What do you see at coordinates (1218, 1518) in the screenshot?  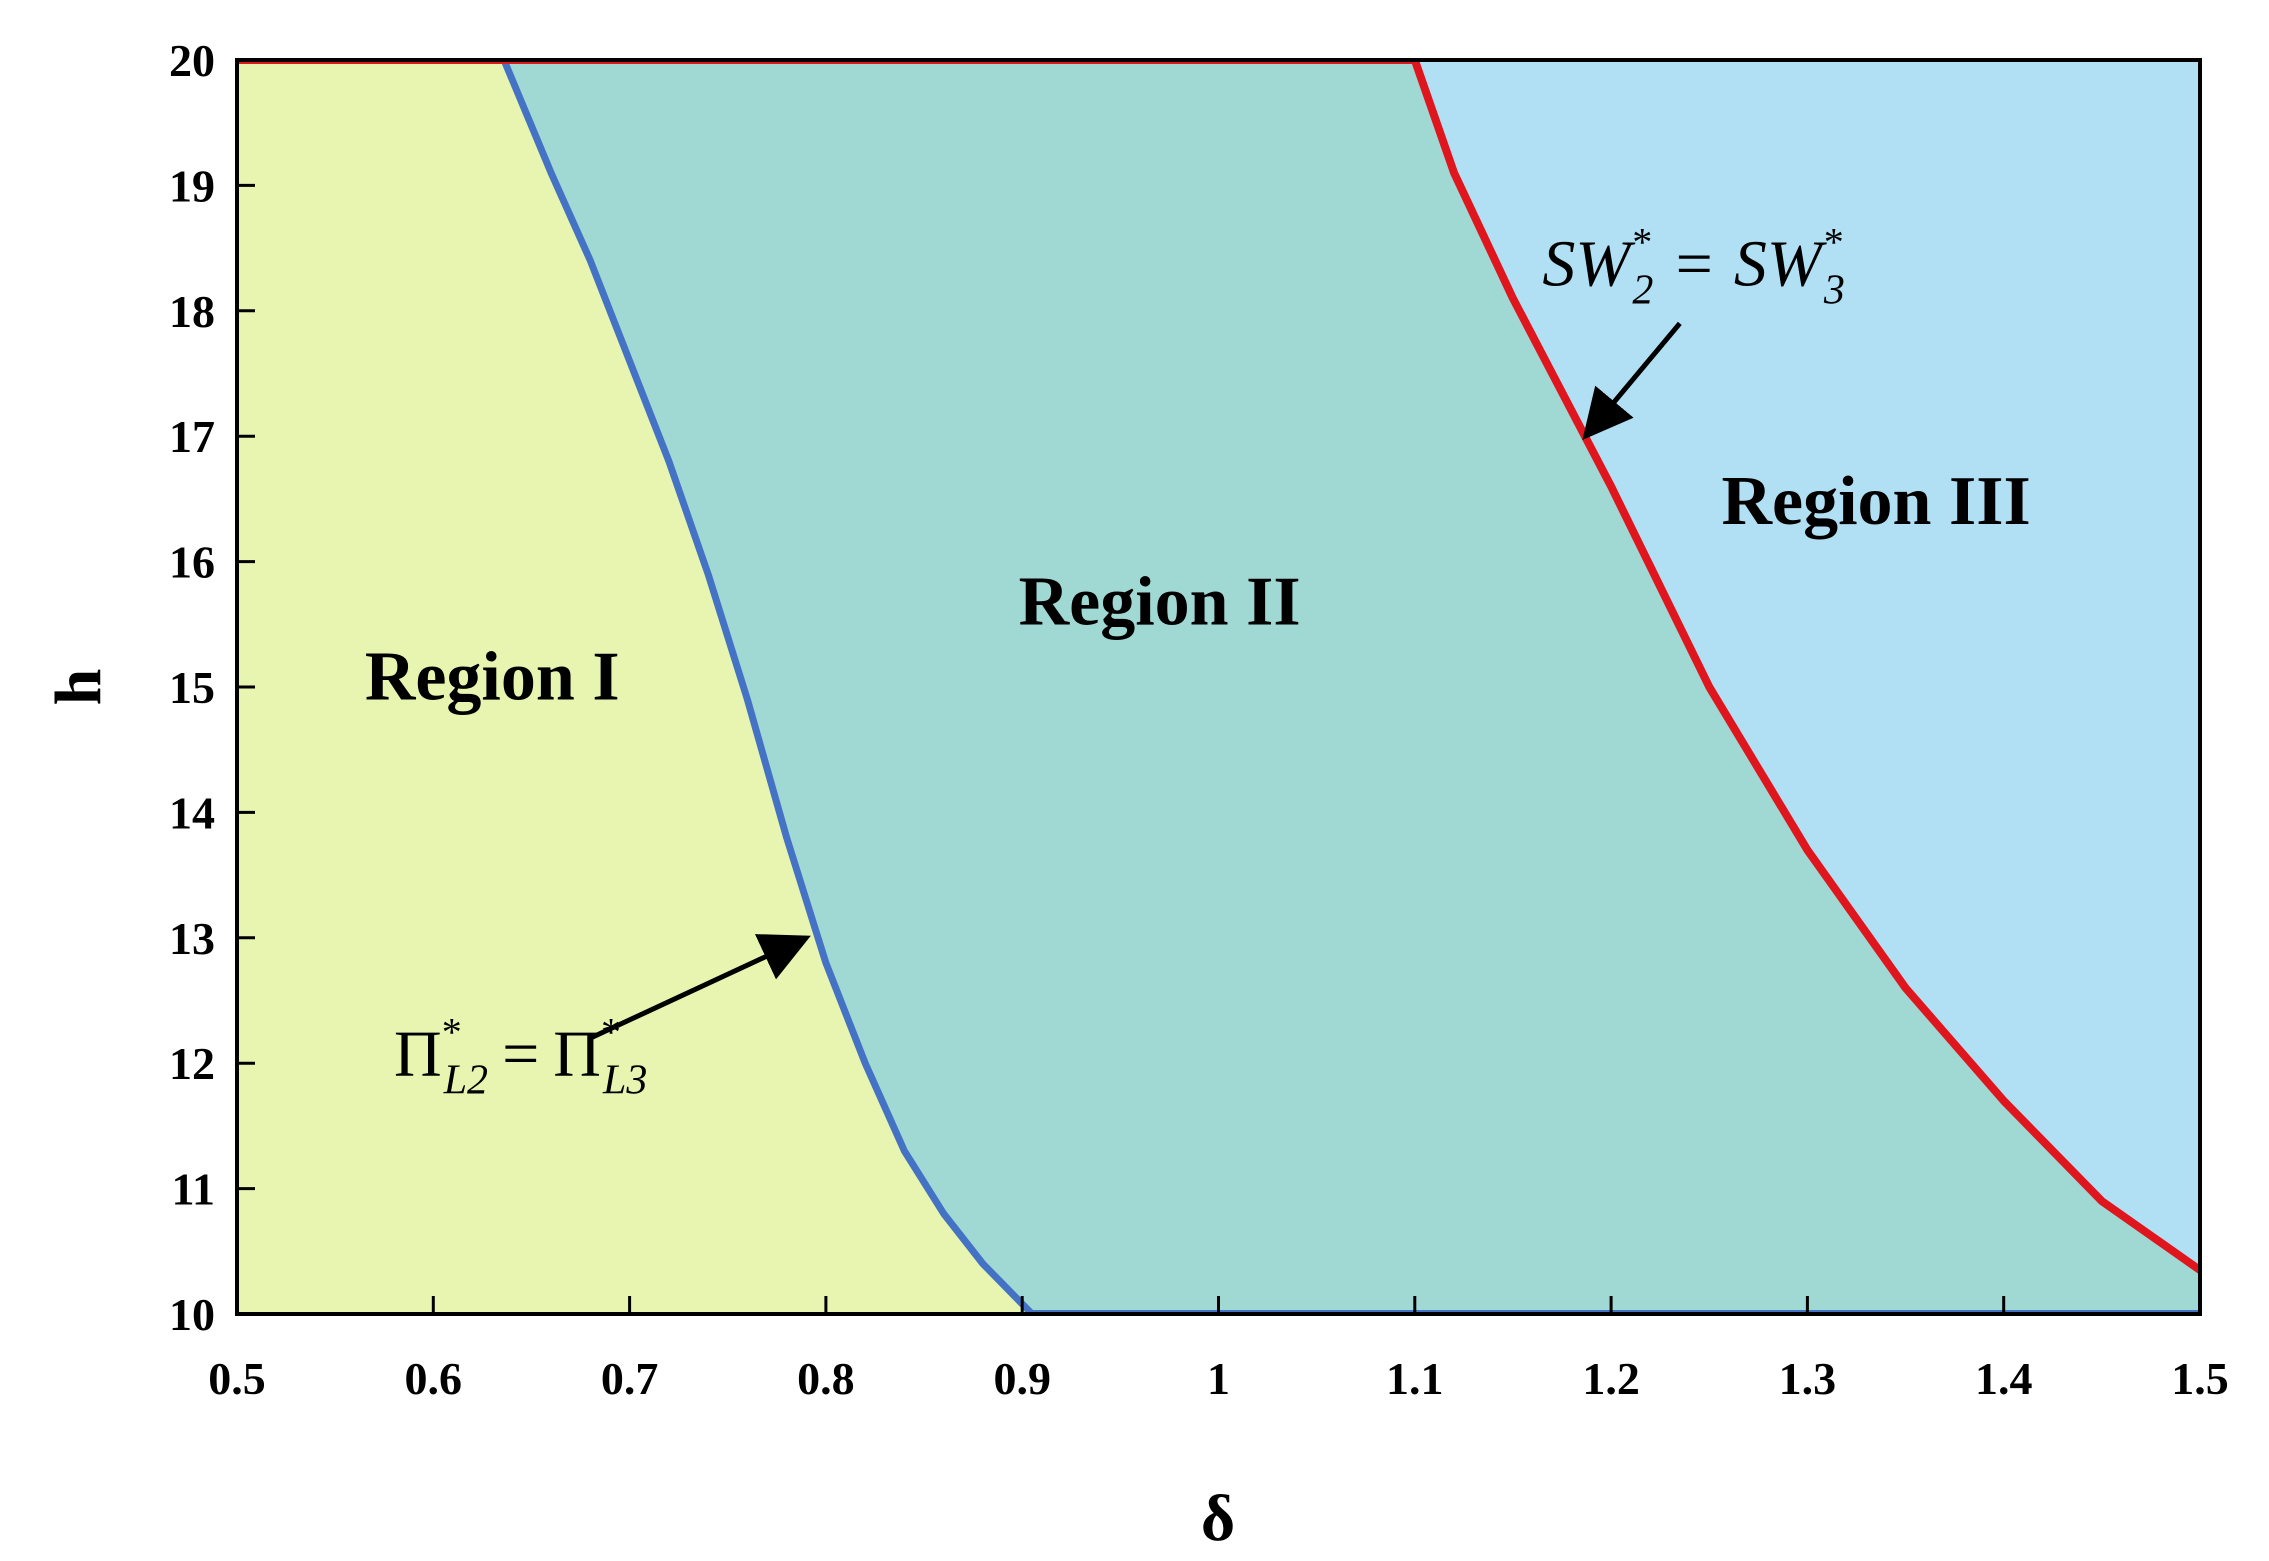 I see `x-axis-title: δ` at bounding box center [1218, 1518].